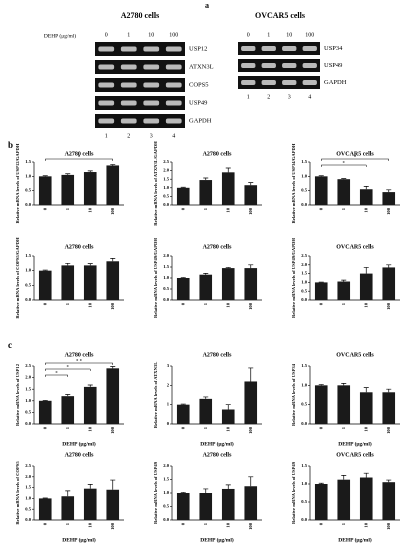 The height and width of the screenshot is (550, 414). What do you see at coordinates (140, 15) in the screenshot?
I see `gel-title: A2780 cells` at bounding box center [140, 15].